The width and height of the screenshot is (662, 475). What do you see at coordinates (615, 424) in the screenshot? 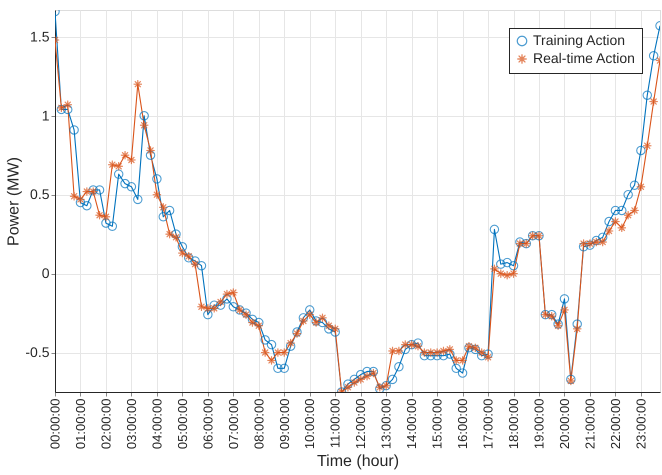
I see `x-tick-label: 22:00:00` at bounding box center [615, 424].